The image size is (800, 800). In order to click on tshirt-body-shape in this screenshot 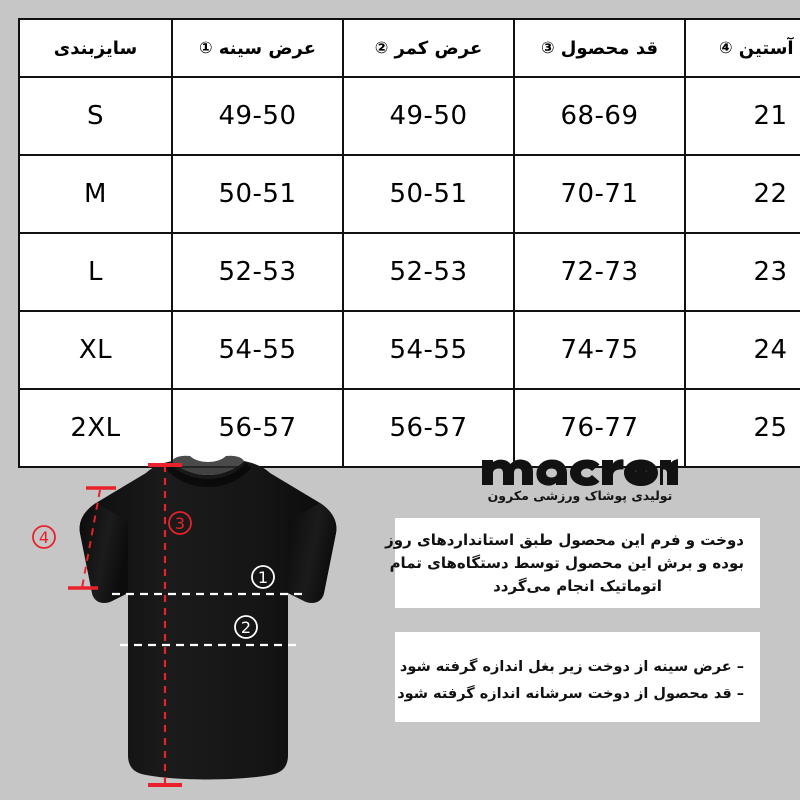, I will do `click(208, 617)`.